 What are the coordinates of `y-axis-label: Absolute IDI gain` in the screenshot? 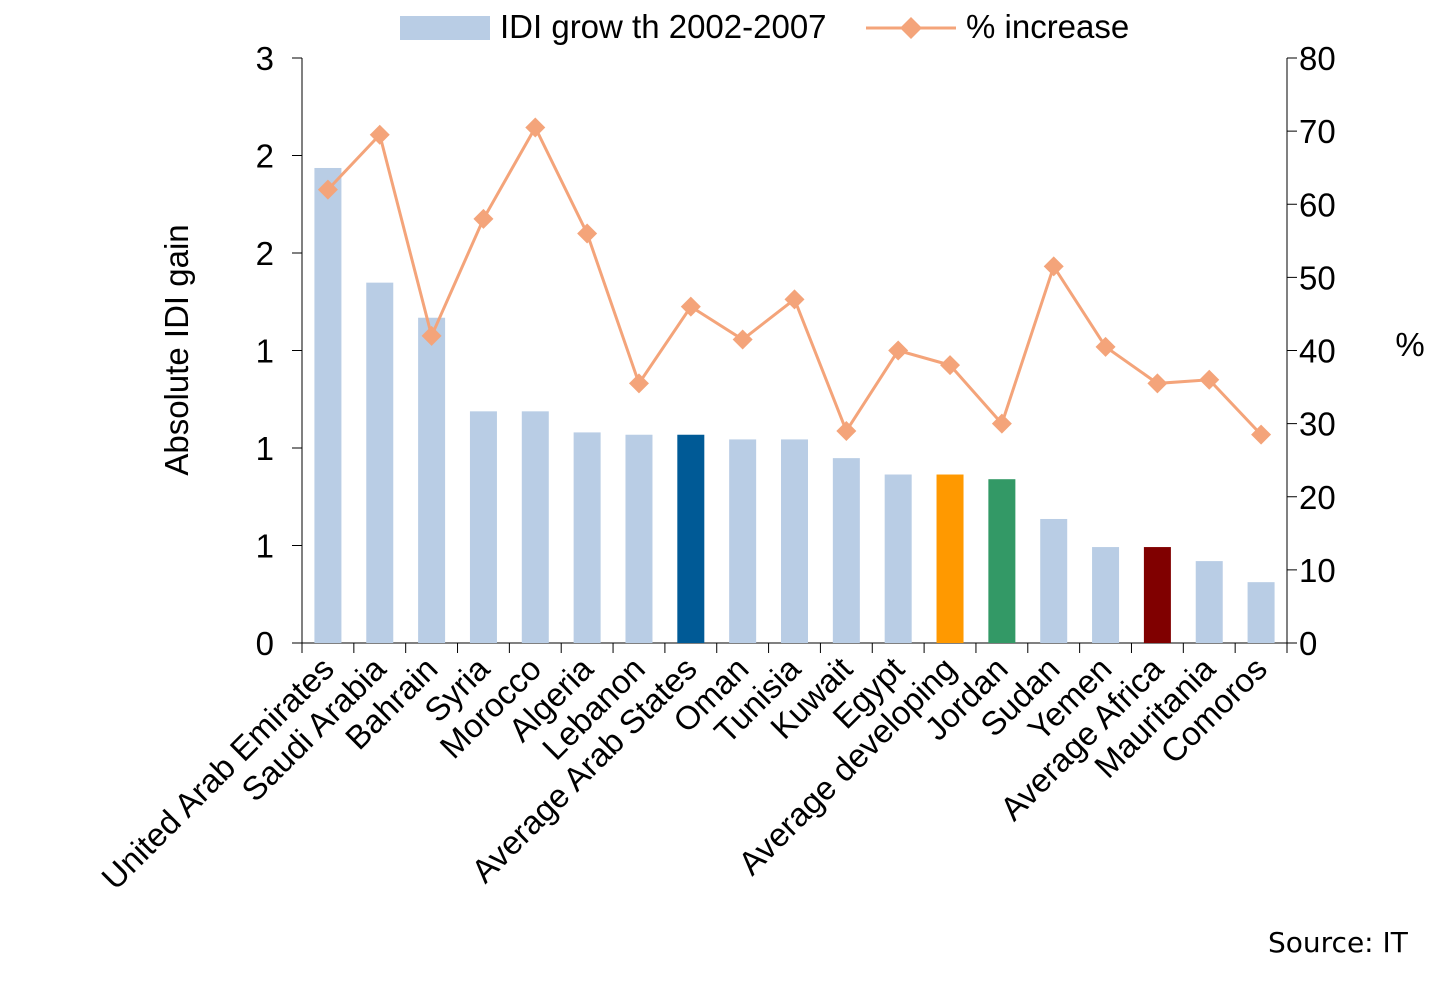 It's located at (176, 349).